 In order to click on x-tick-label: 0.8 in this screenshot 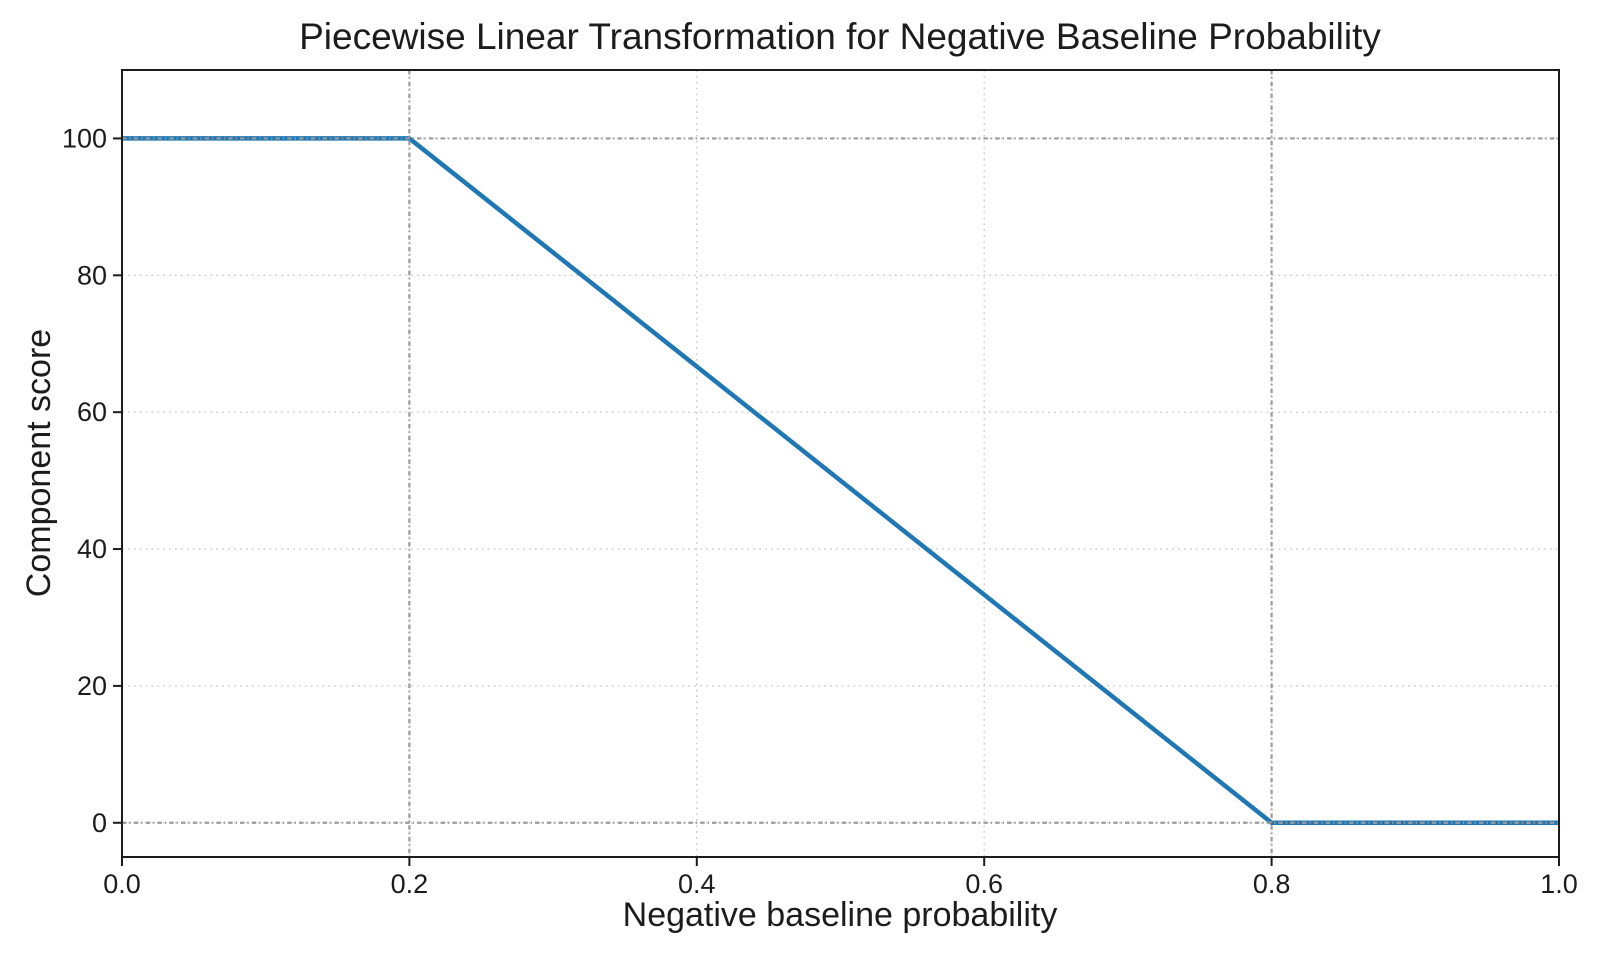, I will do `click(1272, 884)`.